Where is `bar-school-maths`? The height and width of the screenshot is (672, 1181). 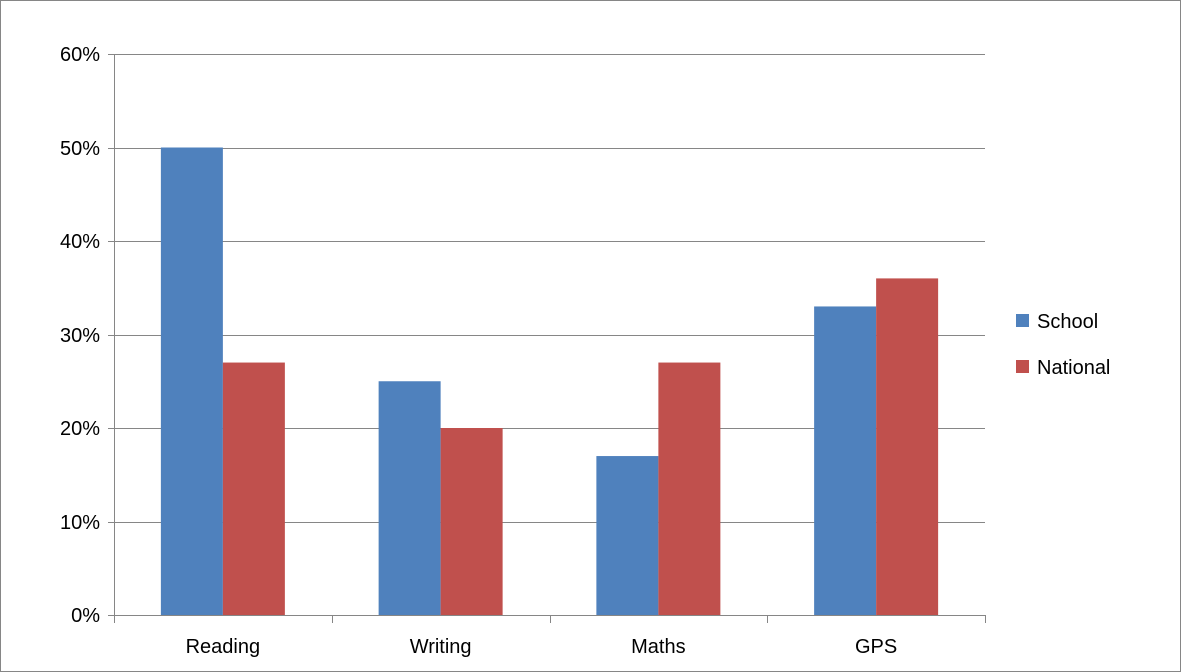
bar-school-maths is located at coordinates (627, 535).